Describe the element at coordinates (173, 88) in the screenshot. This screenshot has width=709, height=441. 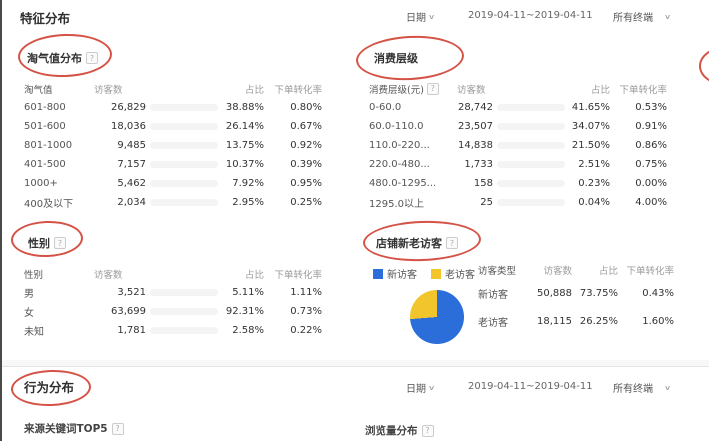
I see `taoqi-table-header: 淘气值 访客数 占比 下单转化率` at that location.